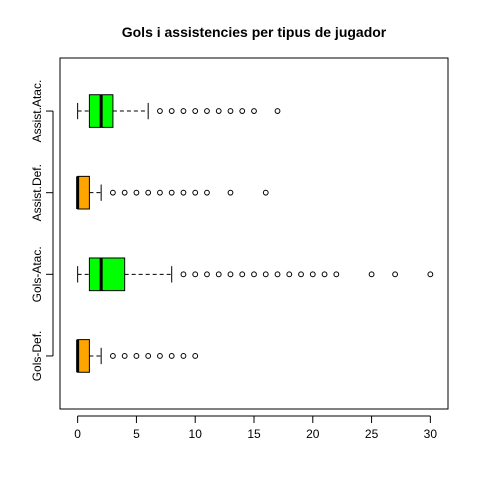  What do you see at coordinates (136, 434) in the screenshot?
I see `x-tick-label: 5` at bounding box center [136, 434].